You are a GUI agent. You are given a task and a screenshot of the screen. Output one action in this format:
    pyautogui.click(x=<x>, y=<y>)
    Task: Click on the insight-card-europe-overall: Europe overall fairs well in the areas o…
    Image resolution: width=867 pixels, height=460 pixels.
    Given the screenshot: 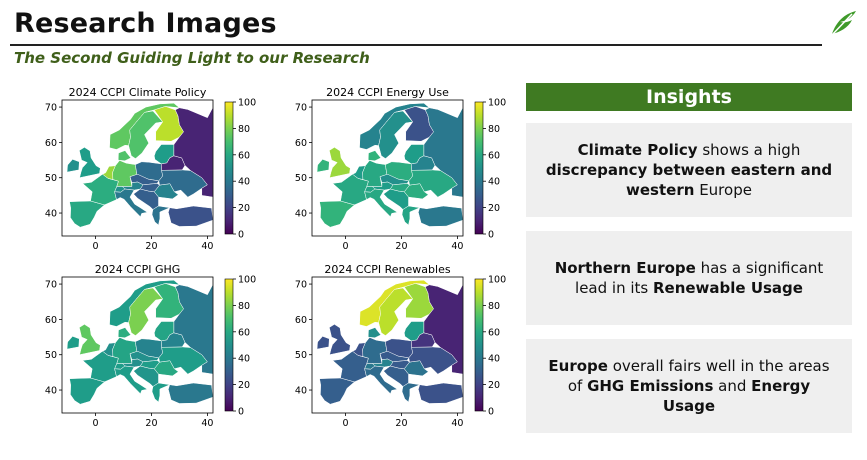 What is the action you would take?
    pyautogui.click(x=689, y=386)
    